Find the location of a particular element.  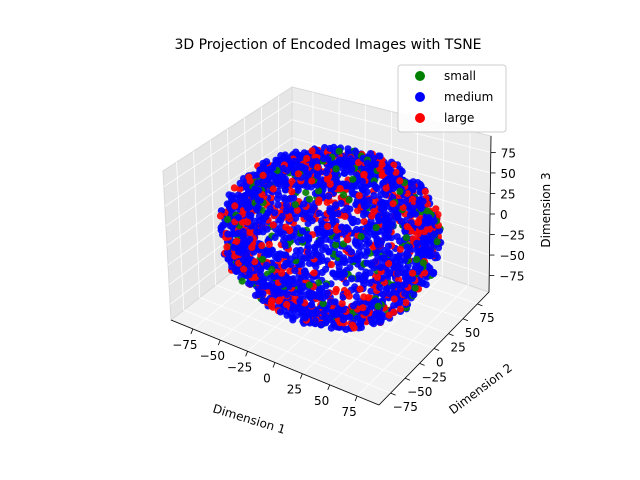

z-axis-label: Dimension 3 is located at coordinates (546, 209).